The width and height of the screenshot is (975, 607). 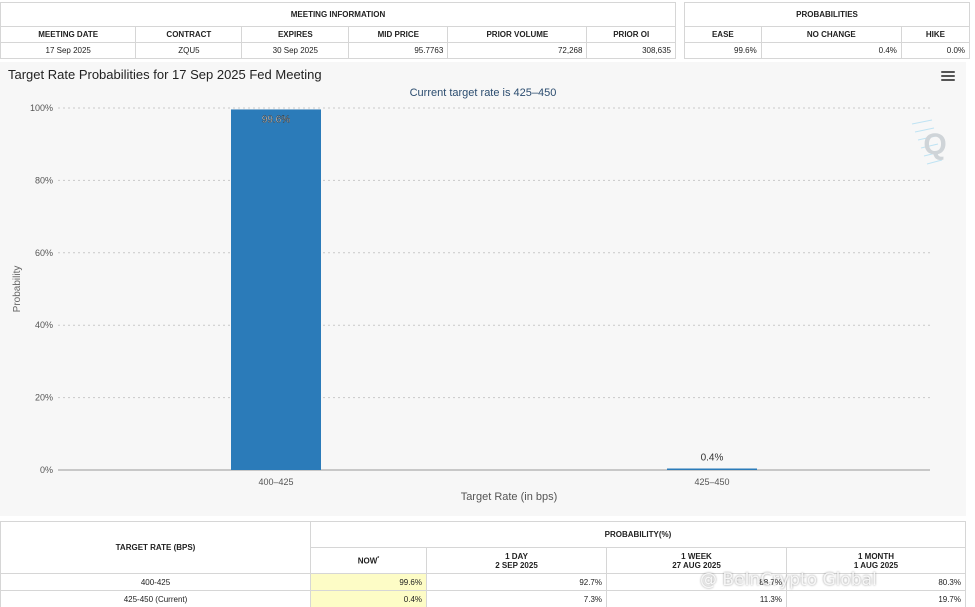 What do you see at coordinates (398, 50) in the screenshot?
I see `mid-price-value: 95.7763` at bounding box center [398, 50].